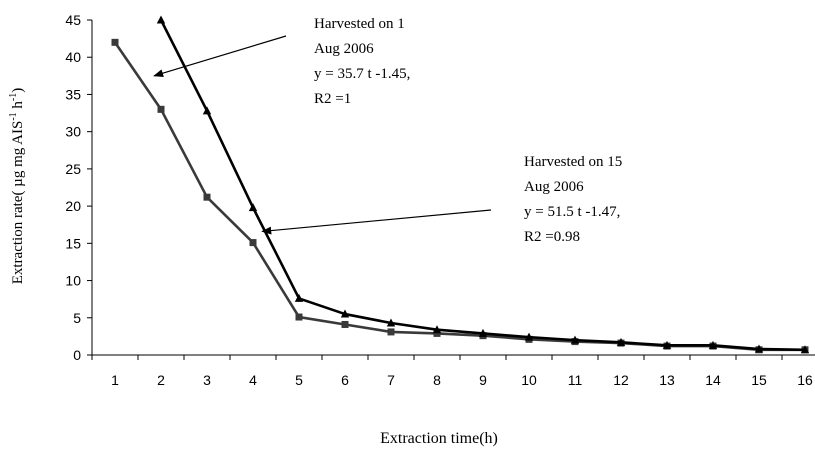 Image resolution: width=815 pixels, height=451 pixels. Describe the element at coordinates (483, 380) in the screenshot. I see `x-tick-label: 9` at that location.